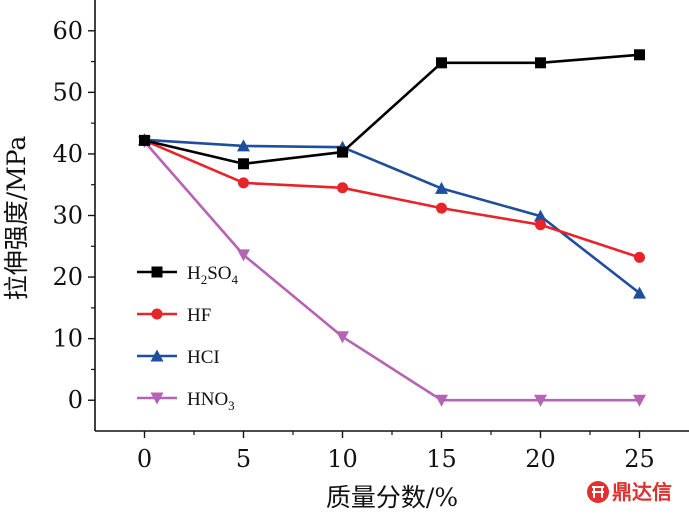 The width and height of the screenshot is (689, 514). I want to click on watermark: 鼎达信, so click(629, 492).